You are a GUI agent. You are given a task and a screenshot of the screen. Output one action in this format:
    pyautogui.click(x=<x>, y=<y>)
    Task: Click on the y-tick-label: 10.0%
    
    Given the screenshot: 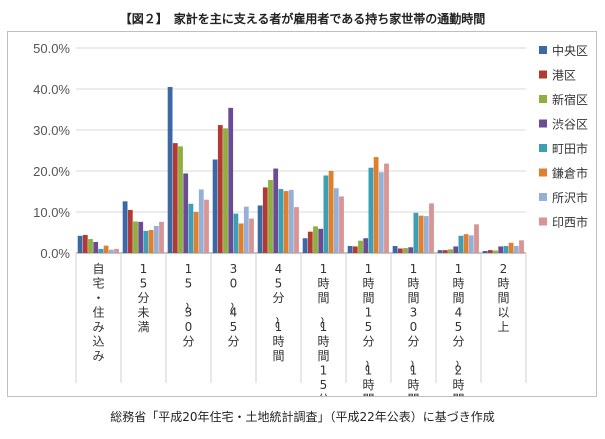 What is the action you would take?
    pyautogui.click(x=51, y=212)
    